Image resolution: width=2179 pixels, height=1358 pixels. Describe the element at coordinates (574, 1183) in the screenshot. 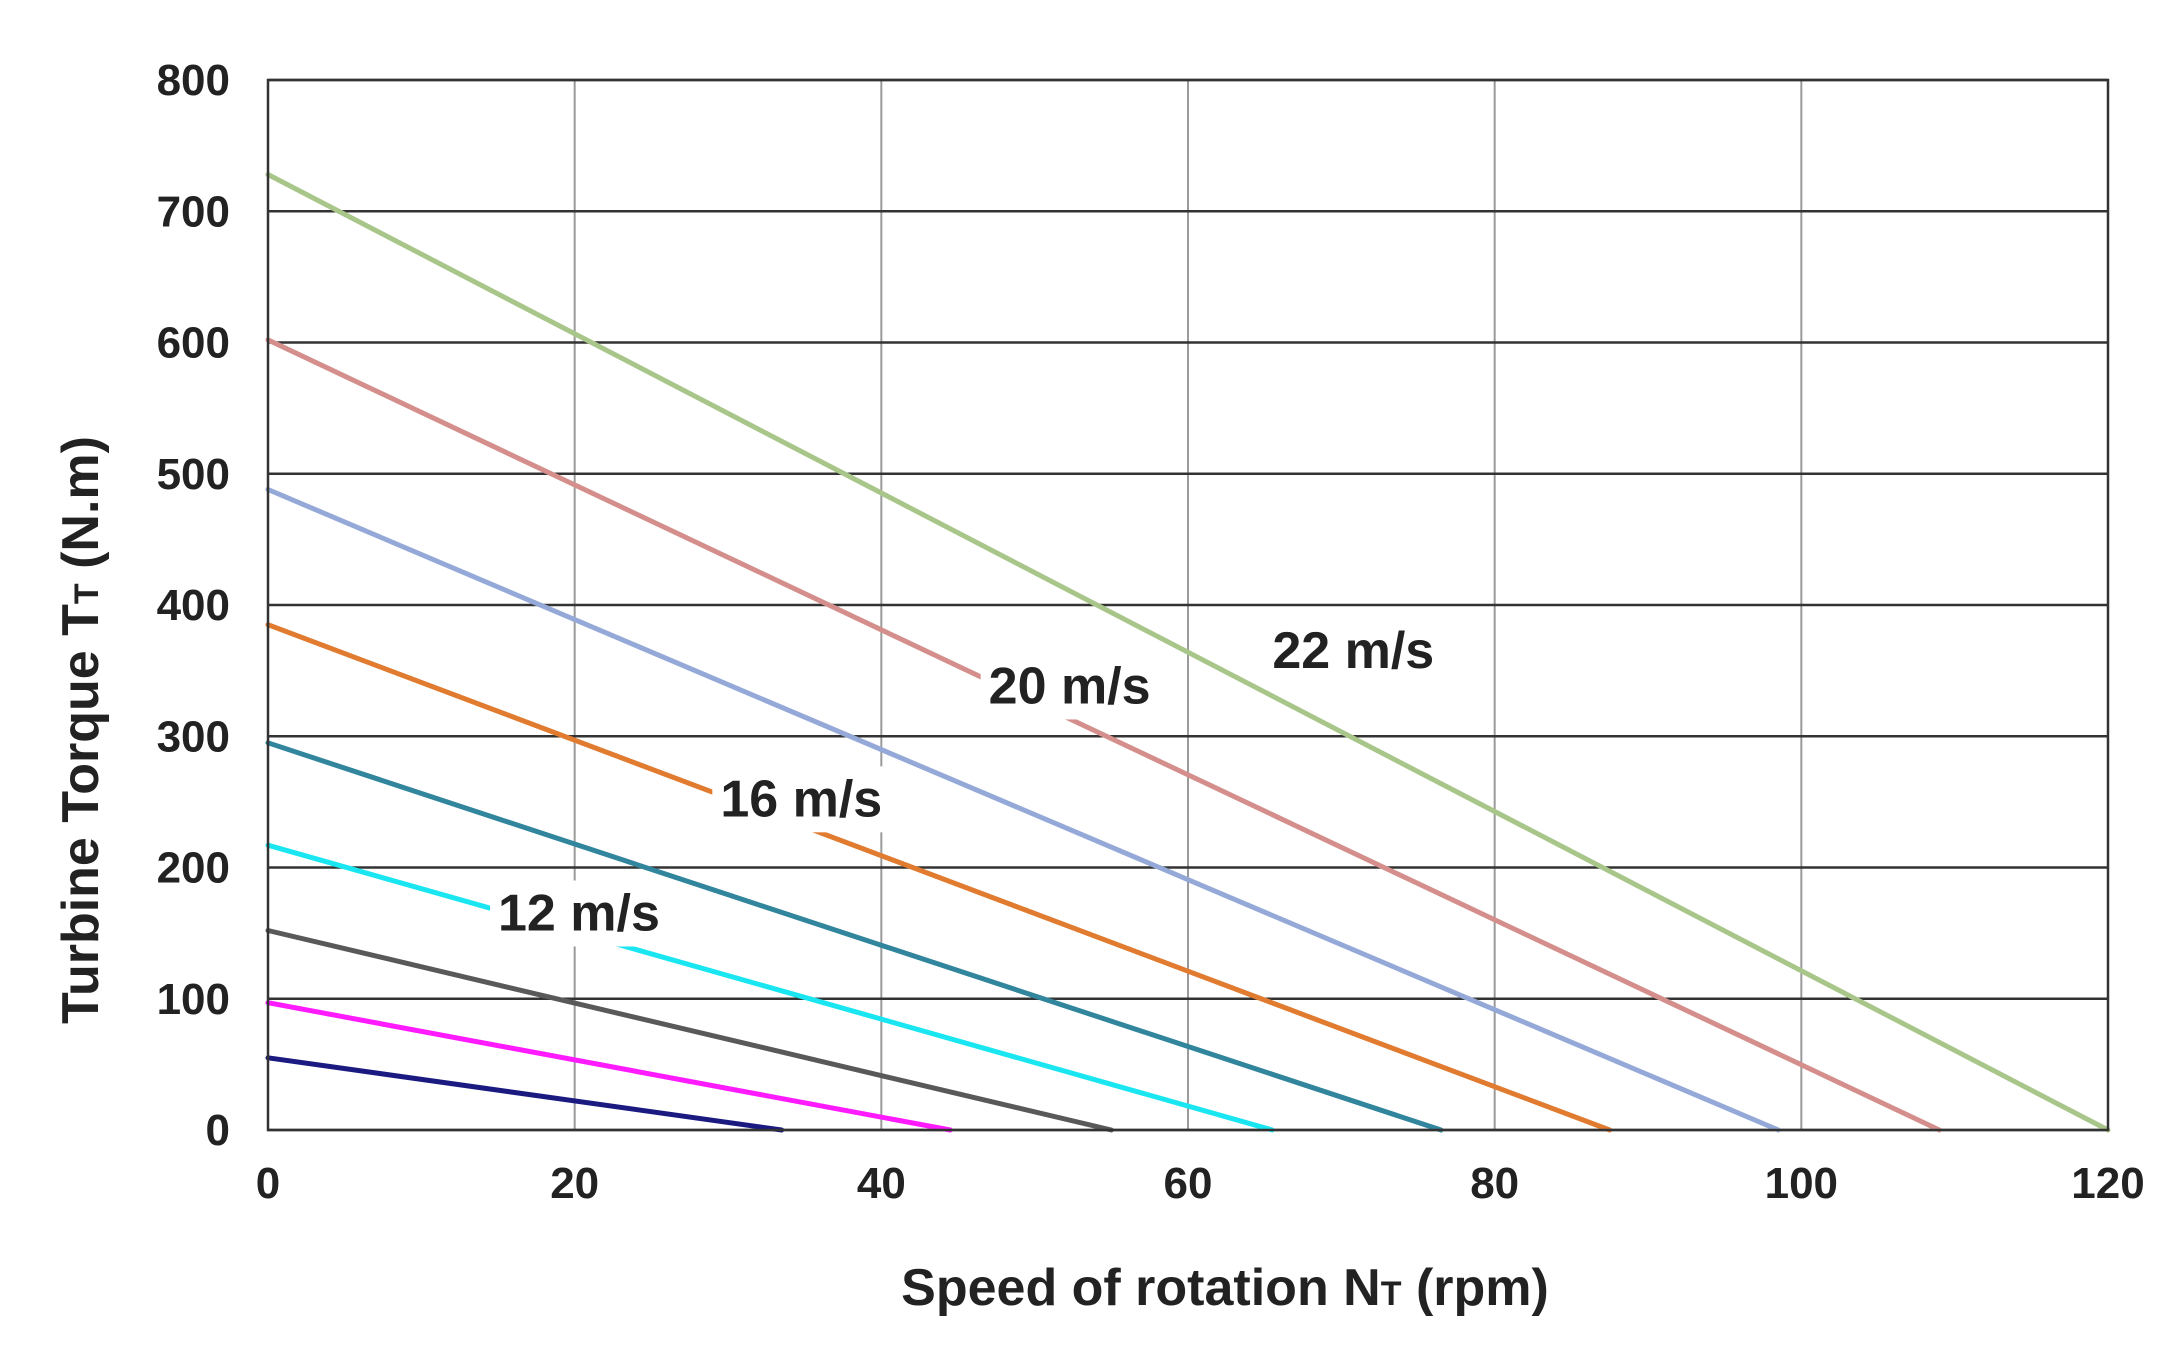

I see `x-tick-20: 20` at that location.